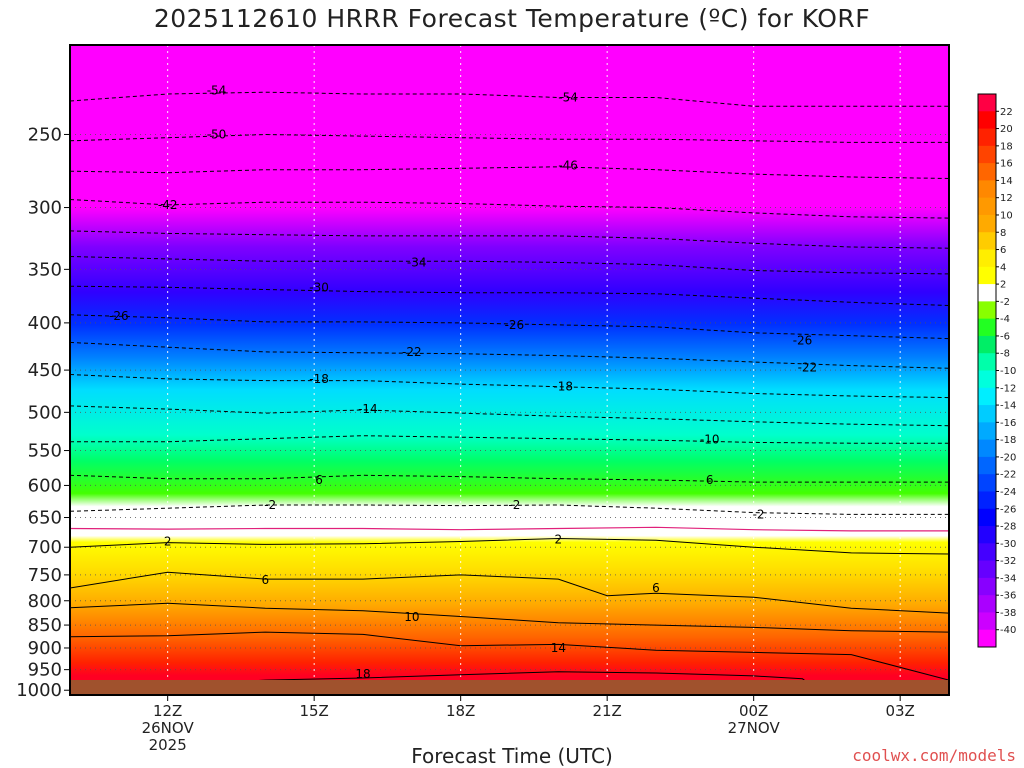 The width and height of the screenshot is (1024, 768). I want to click on colorbar-label: -30, so click(1008, 544).